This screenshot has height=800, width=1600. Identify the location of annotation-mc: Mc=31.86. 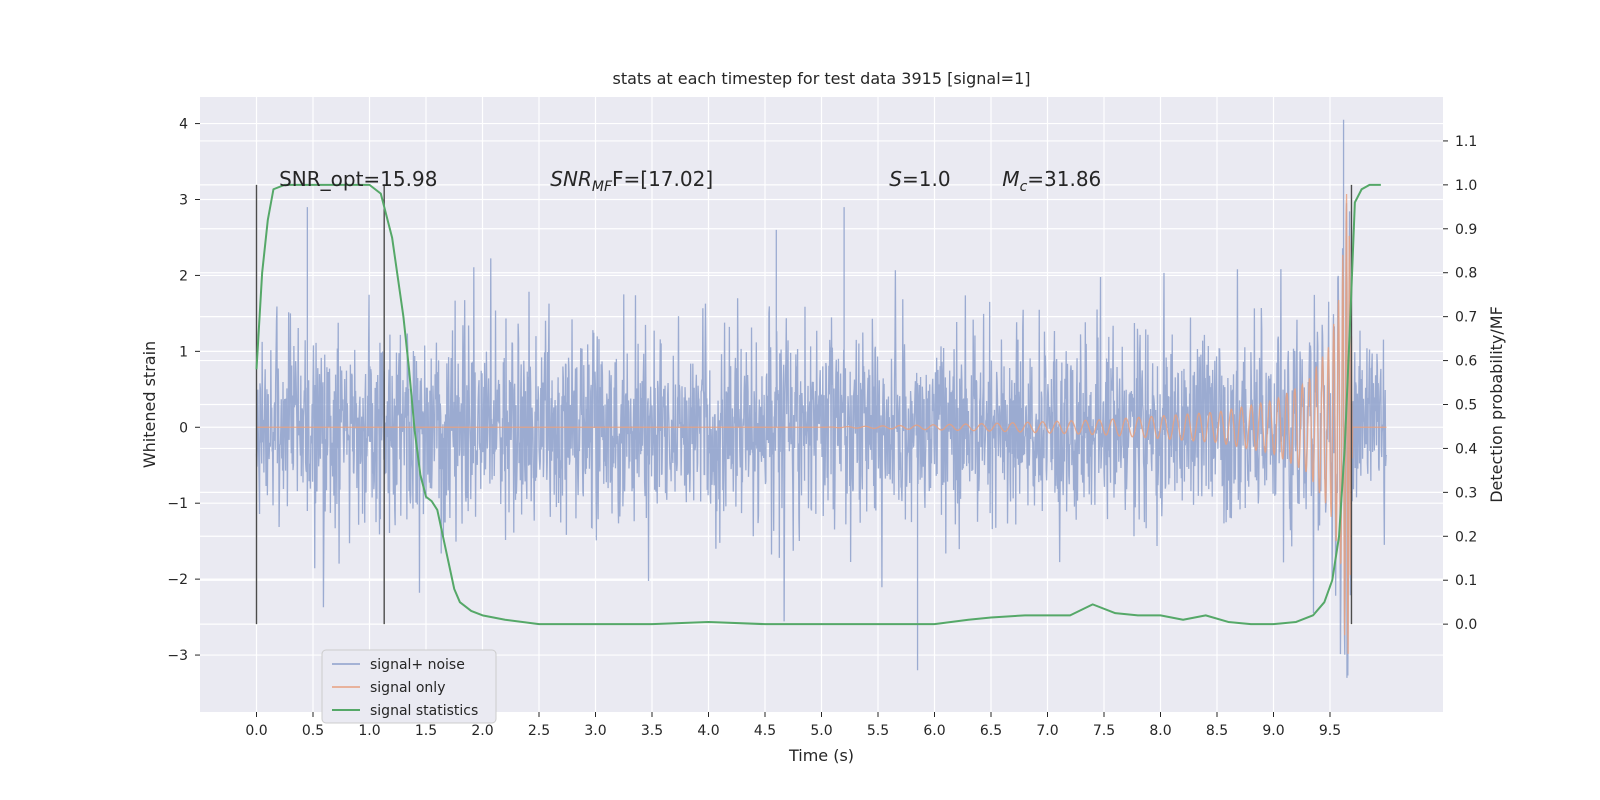
(1051, 181).